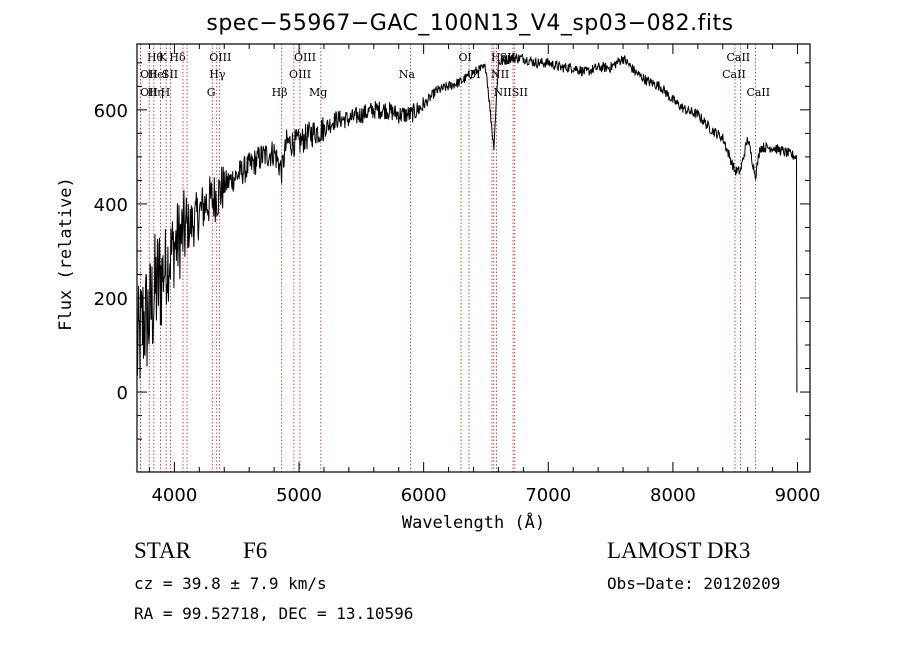 The width and height of the screenshot is (900, 649). What do you see at coordinates (162, 550) in the screenshot?
I see `class-label: STAR` at bounding box center [162, 550].